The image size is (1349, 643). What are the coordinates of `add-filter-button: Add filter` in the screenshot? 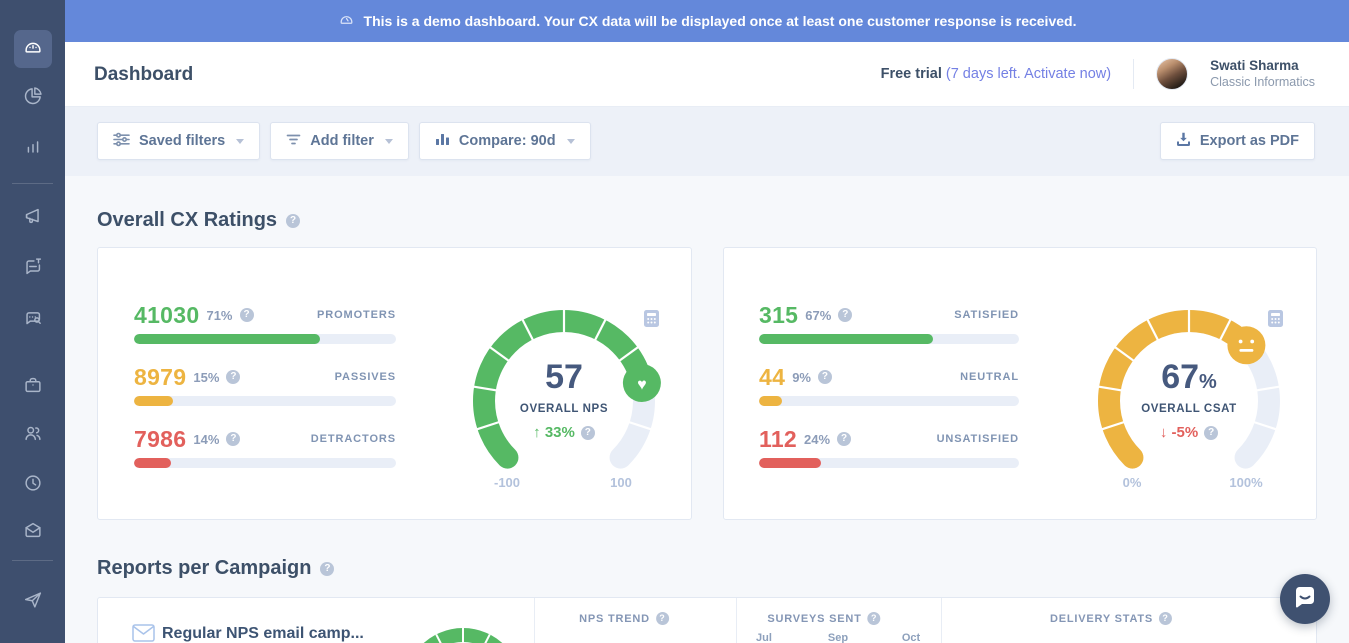 It's located at (339, 141).